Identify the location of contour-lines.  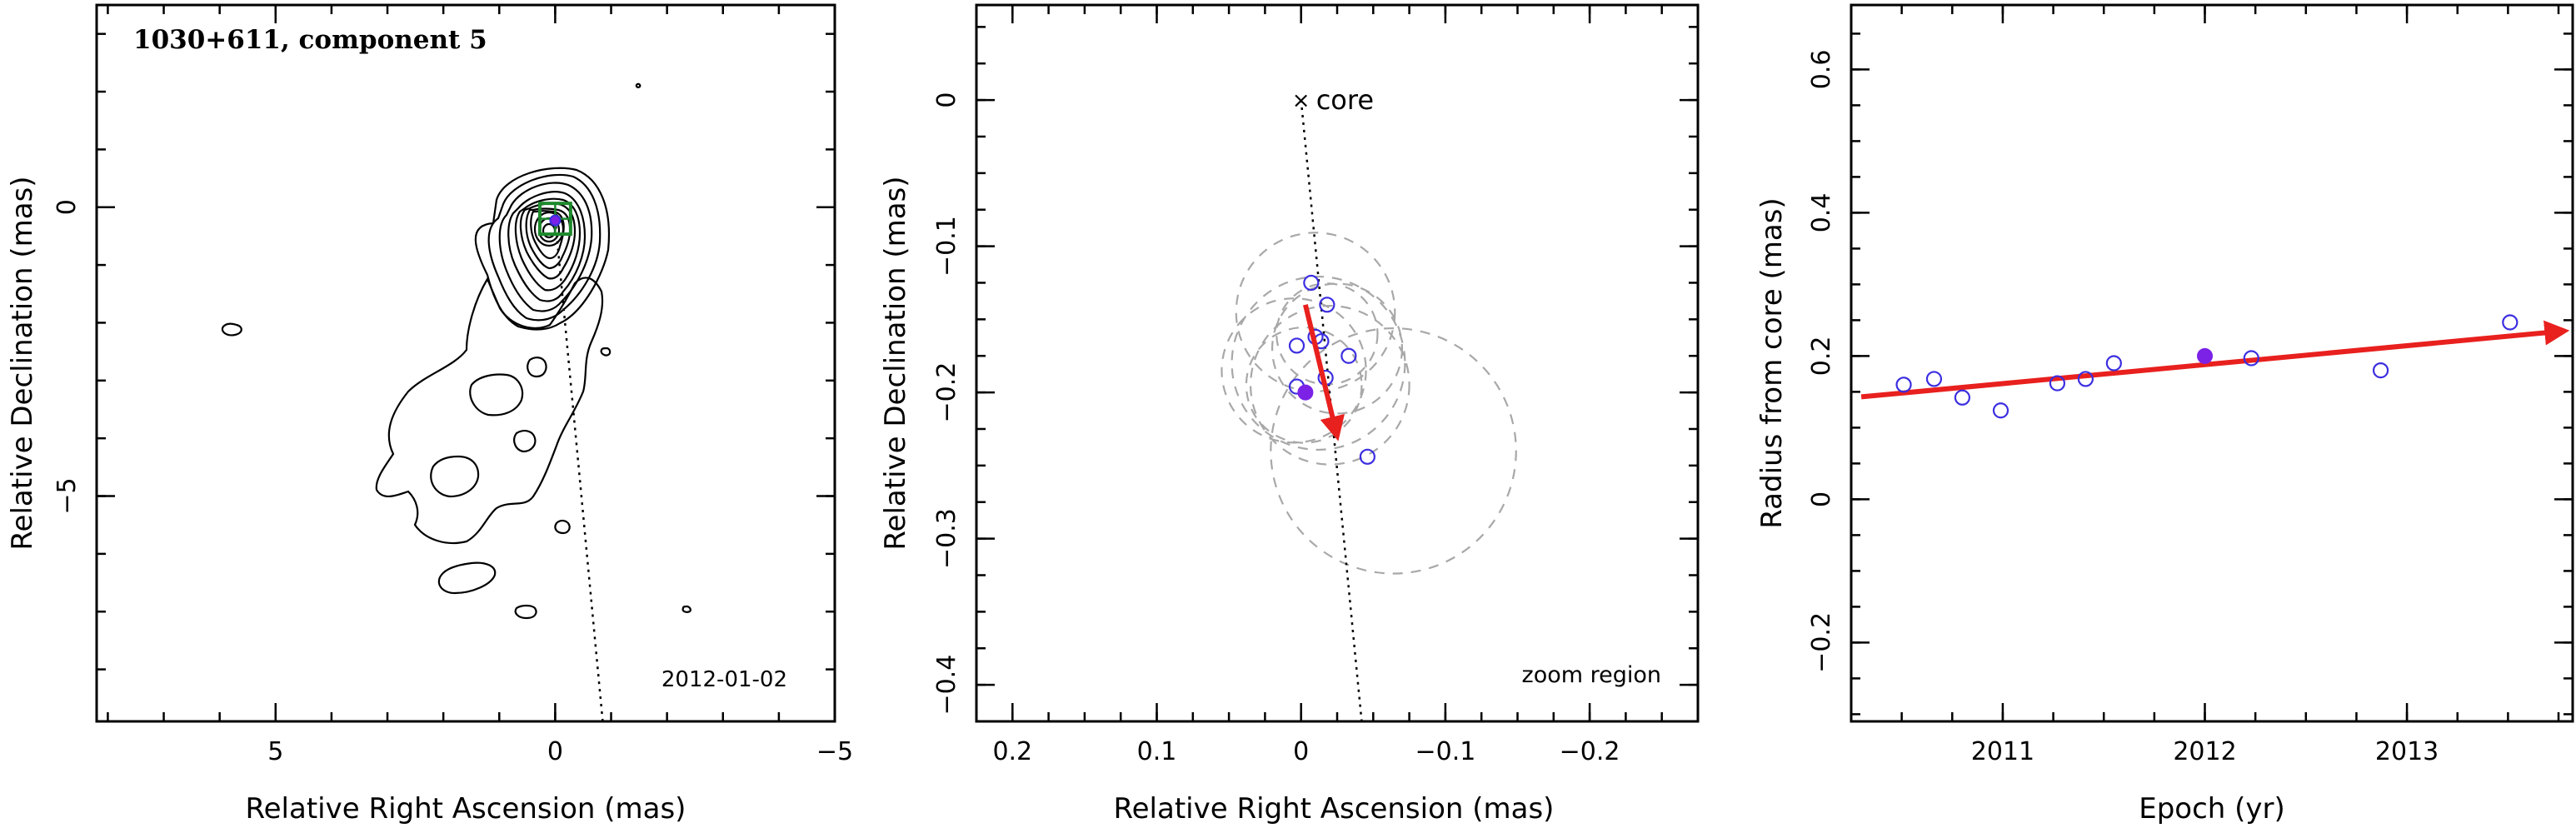
(456, 351).